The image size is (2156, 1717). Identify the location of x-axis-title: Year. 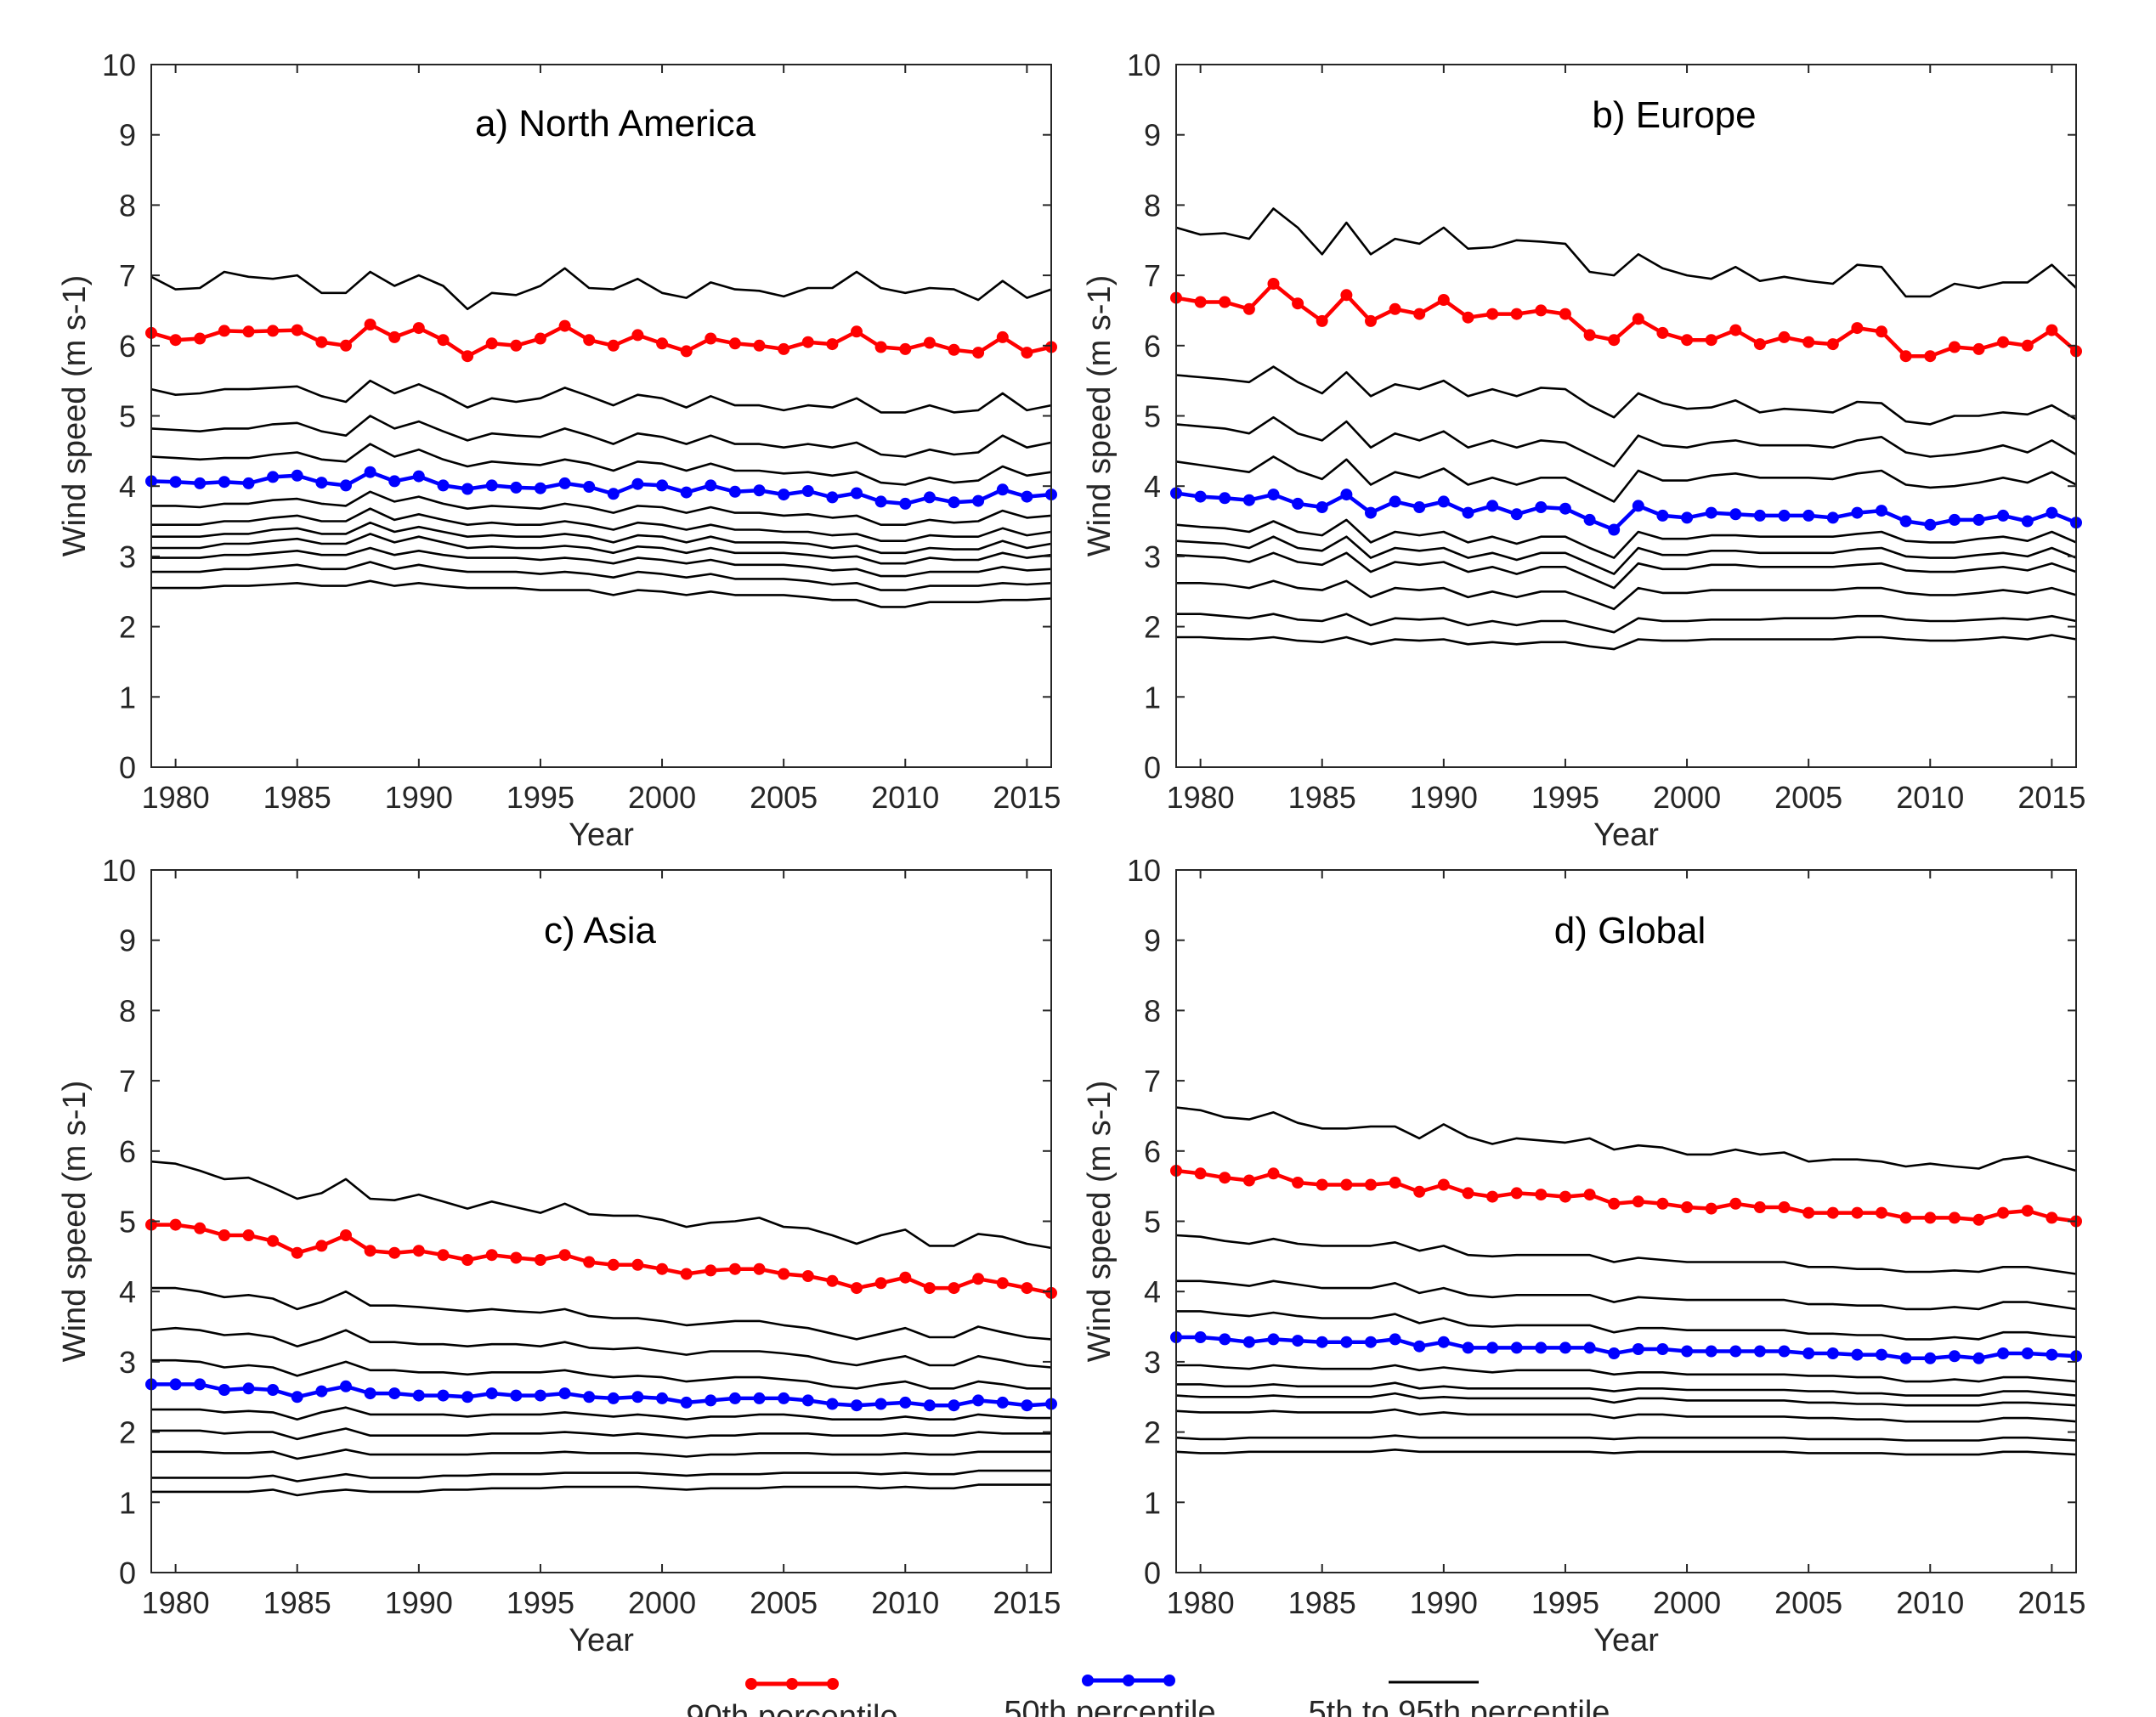
(601, 835).